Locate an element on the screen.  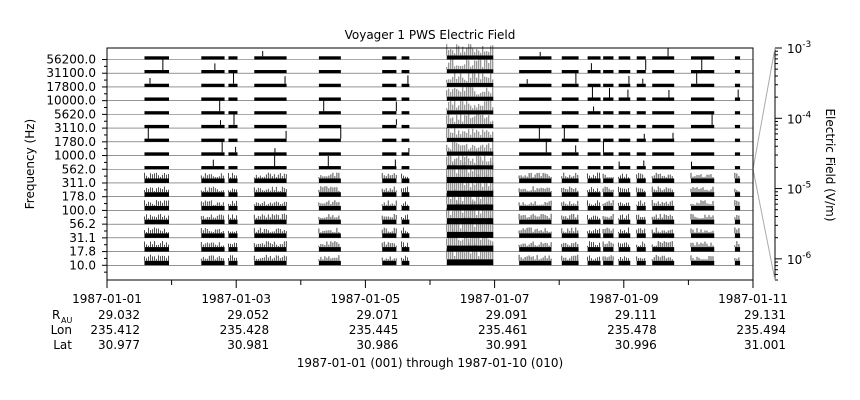
ephemeris-label-lon: Lon is located at coordinates (61, 330).